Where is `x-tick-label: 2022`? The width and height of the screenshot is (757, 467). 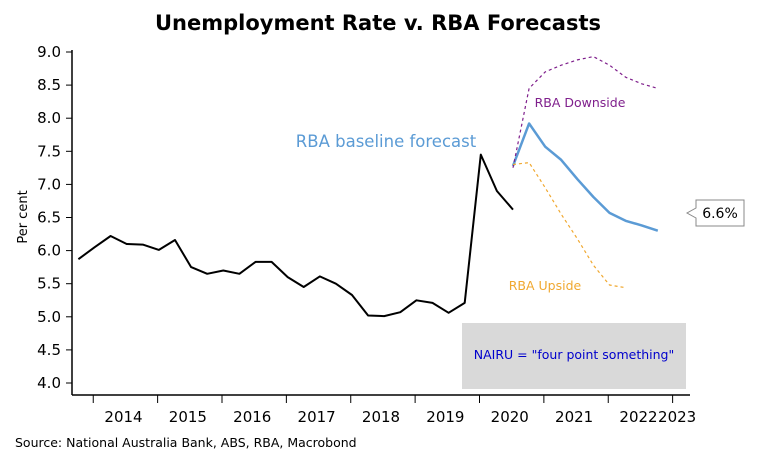
x-tick-label: 2022 is located at coordinates (638, 417).